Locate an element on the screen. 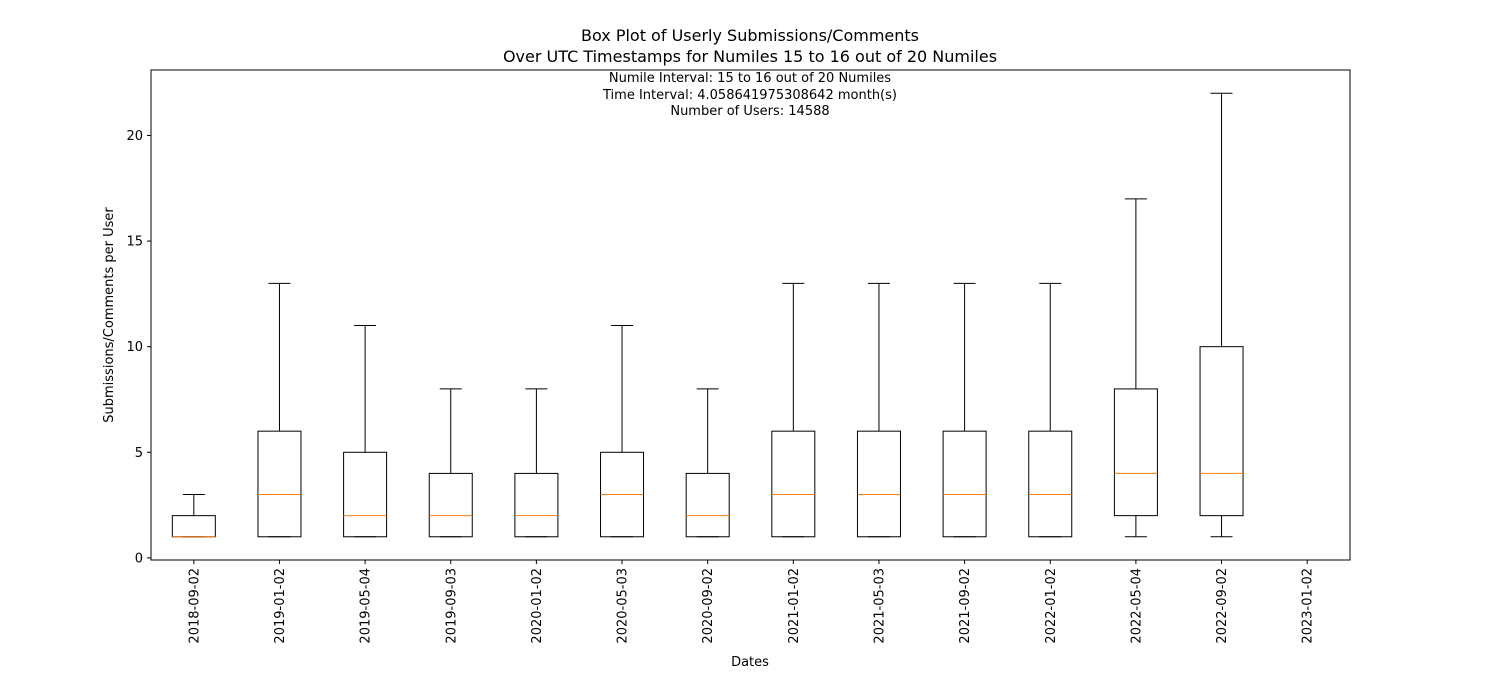  y-tick-label: 0 is located at coordinates (139, 558).